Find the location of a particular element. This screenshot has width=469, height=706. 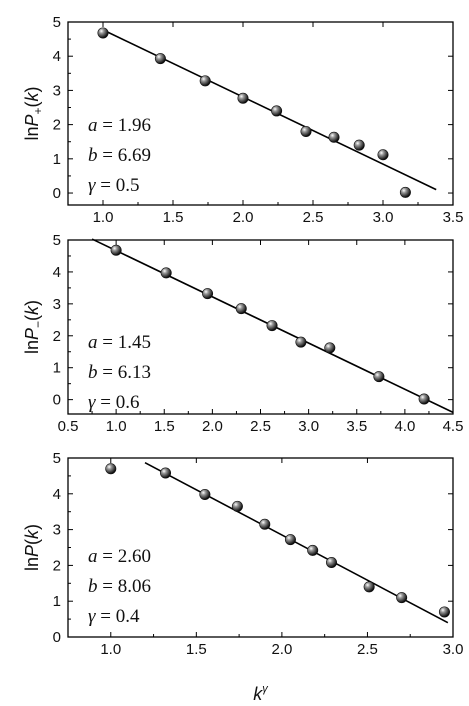

annotation-a: a = 1.45 is located at coordinates (119, 342).